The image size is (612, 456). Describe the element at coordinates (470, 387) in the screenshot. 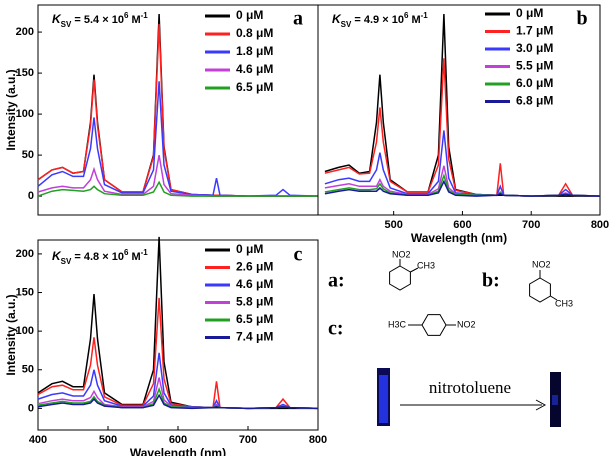

I see `arrow-label: nitrotoluene` at that location.